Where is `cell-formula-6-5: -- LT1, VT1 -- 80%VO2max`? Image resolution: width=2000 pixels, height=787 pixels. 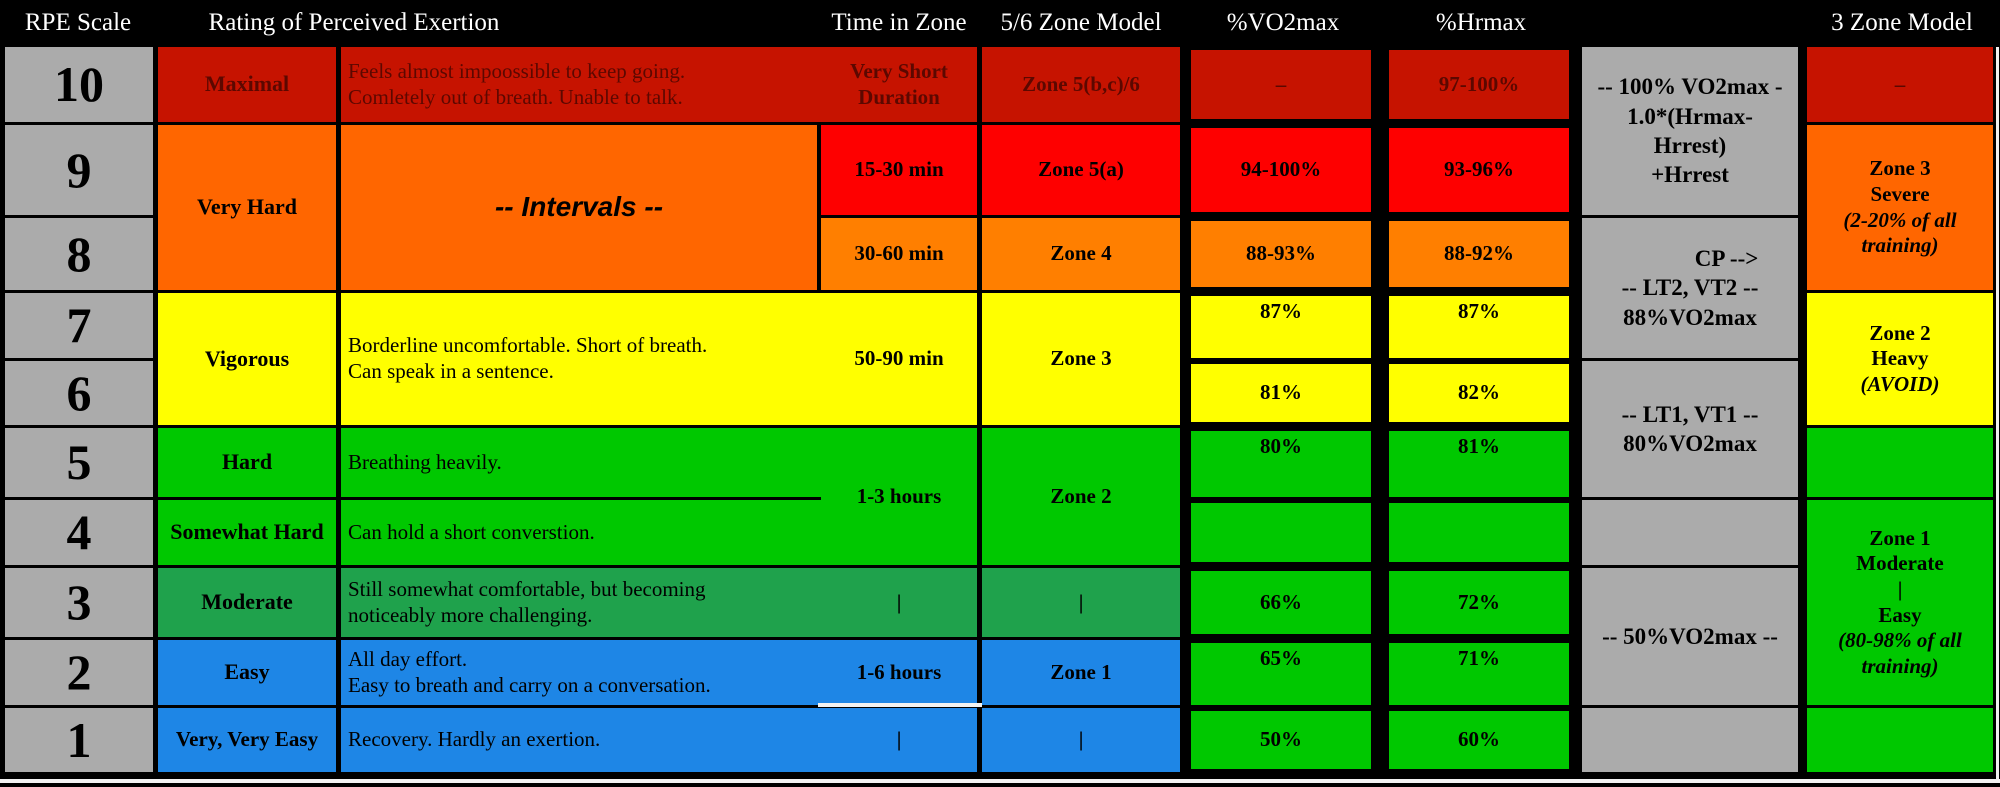 cell-formula-6-5: -- LT1, VT1 -- 80%VO2max is located at coordinates (1690, 429).